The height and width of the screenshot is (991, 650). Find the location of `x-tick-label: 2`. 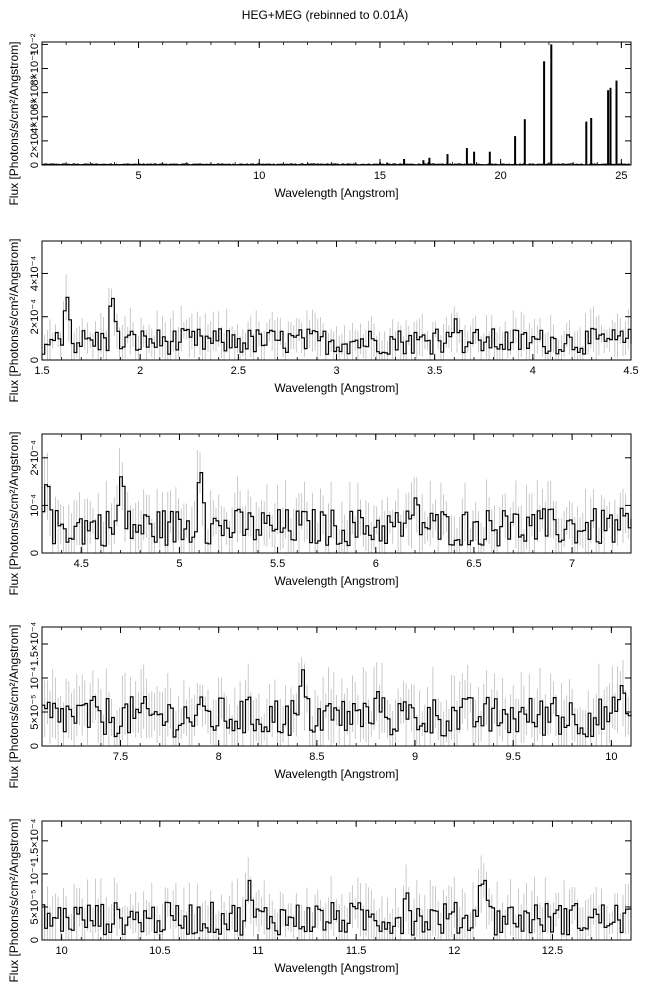

x-tick-label: 2 is located at coordinates (140, 371).